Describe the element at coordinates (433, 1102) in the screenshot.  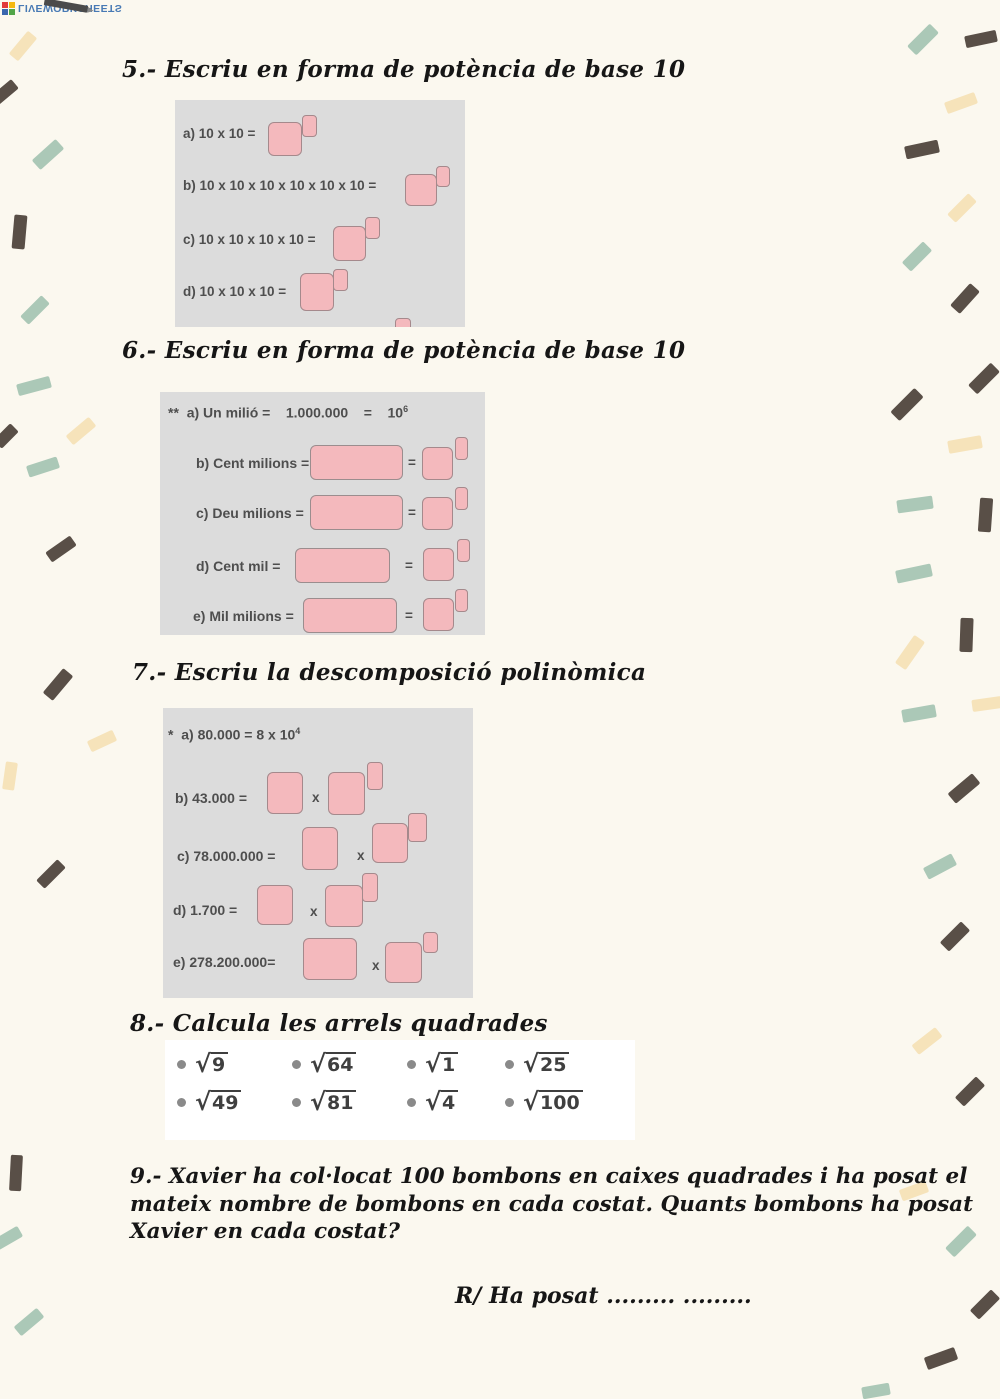
I see `sqrt-item: √ 4` at that location.